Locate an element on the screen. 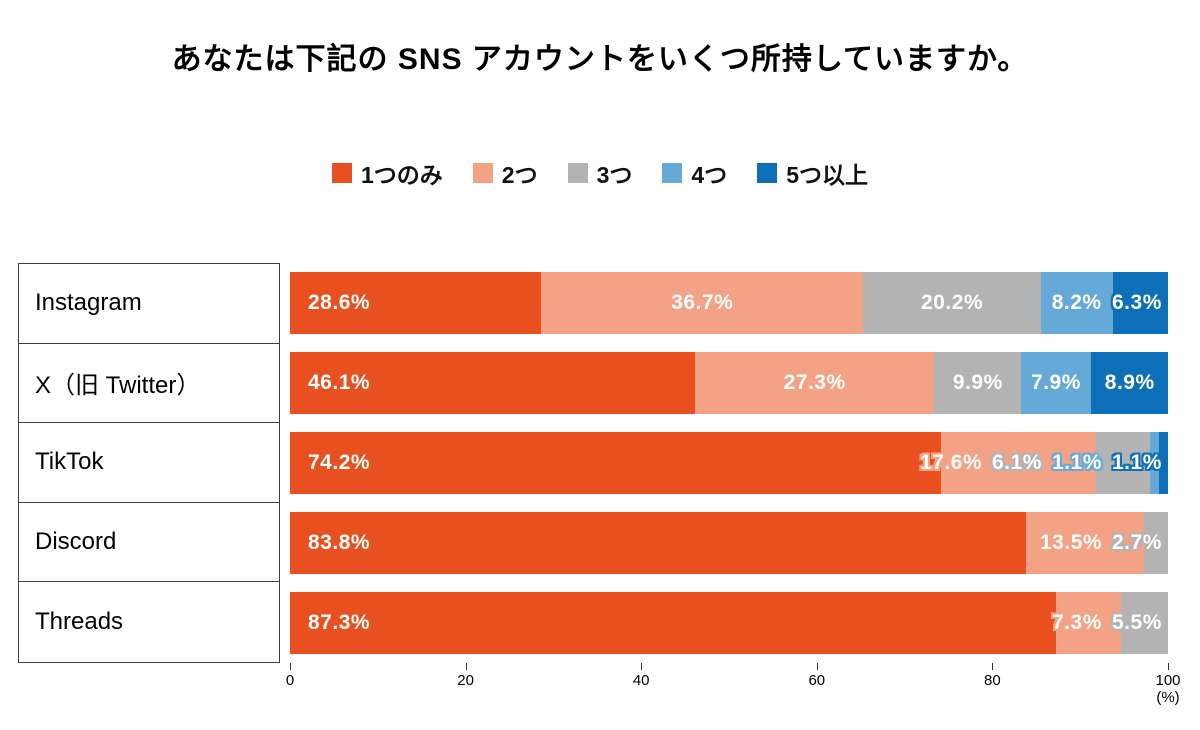 The image size is (1200, 730). segment-value-label: 8.9% is located at coordinates (1129, 382).